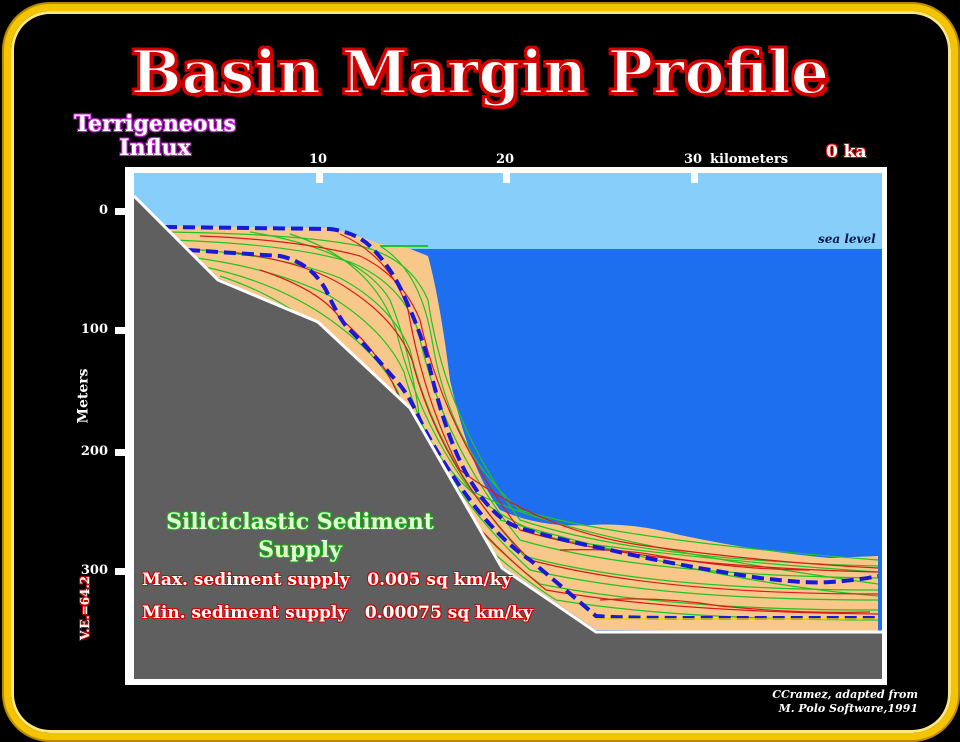 Image resolution: width=960 pixels, height=742 pixels. Describe the element at coordinates (505, 159) in the screenshot. I see `x-tick-label-20: 20` at that location.